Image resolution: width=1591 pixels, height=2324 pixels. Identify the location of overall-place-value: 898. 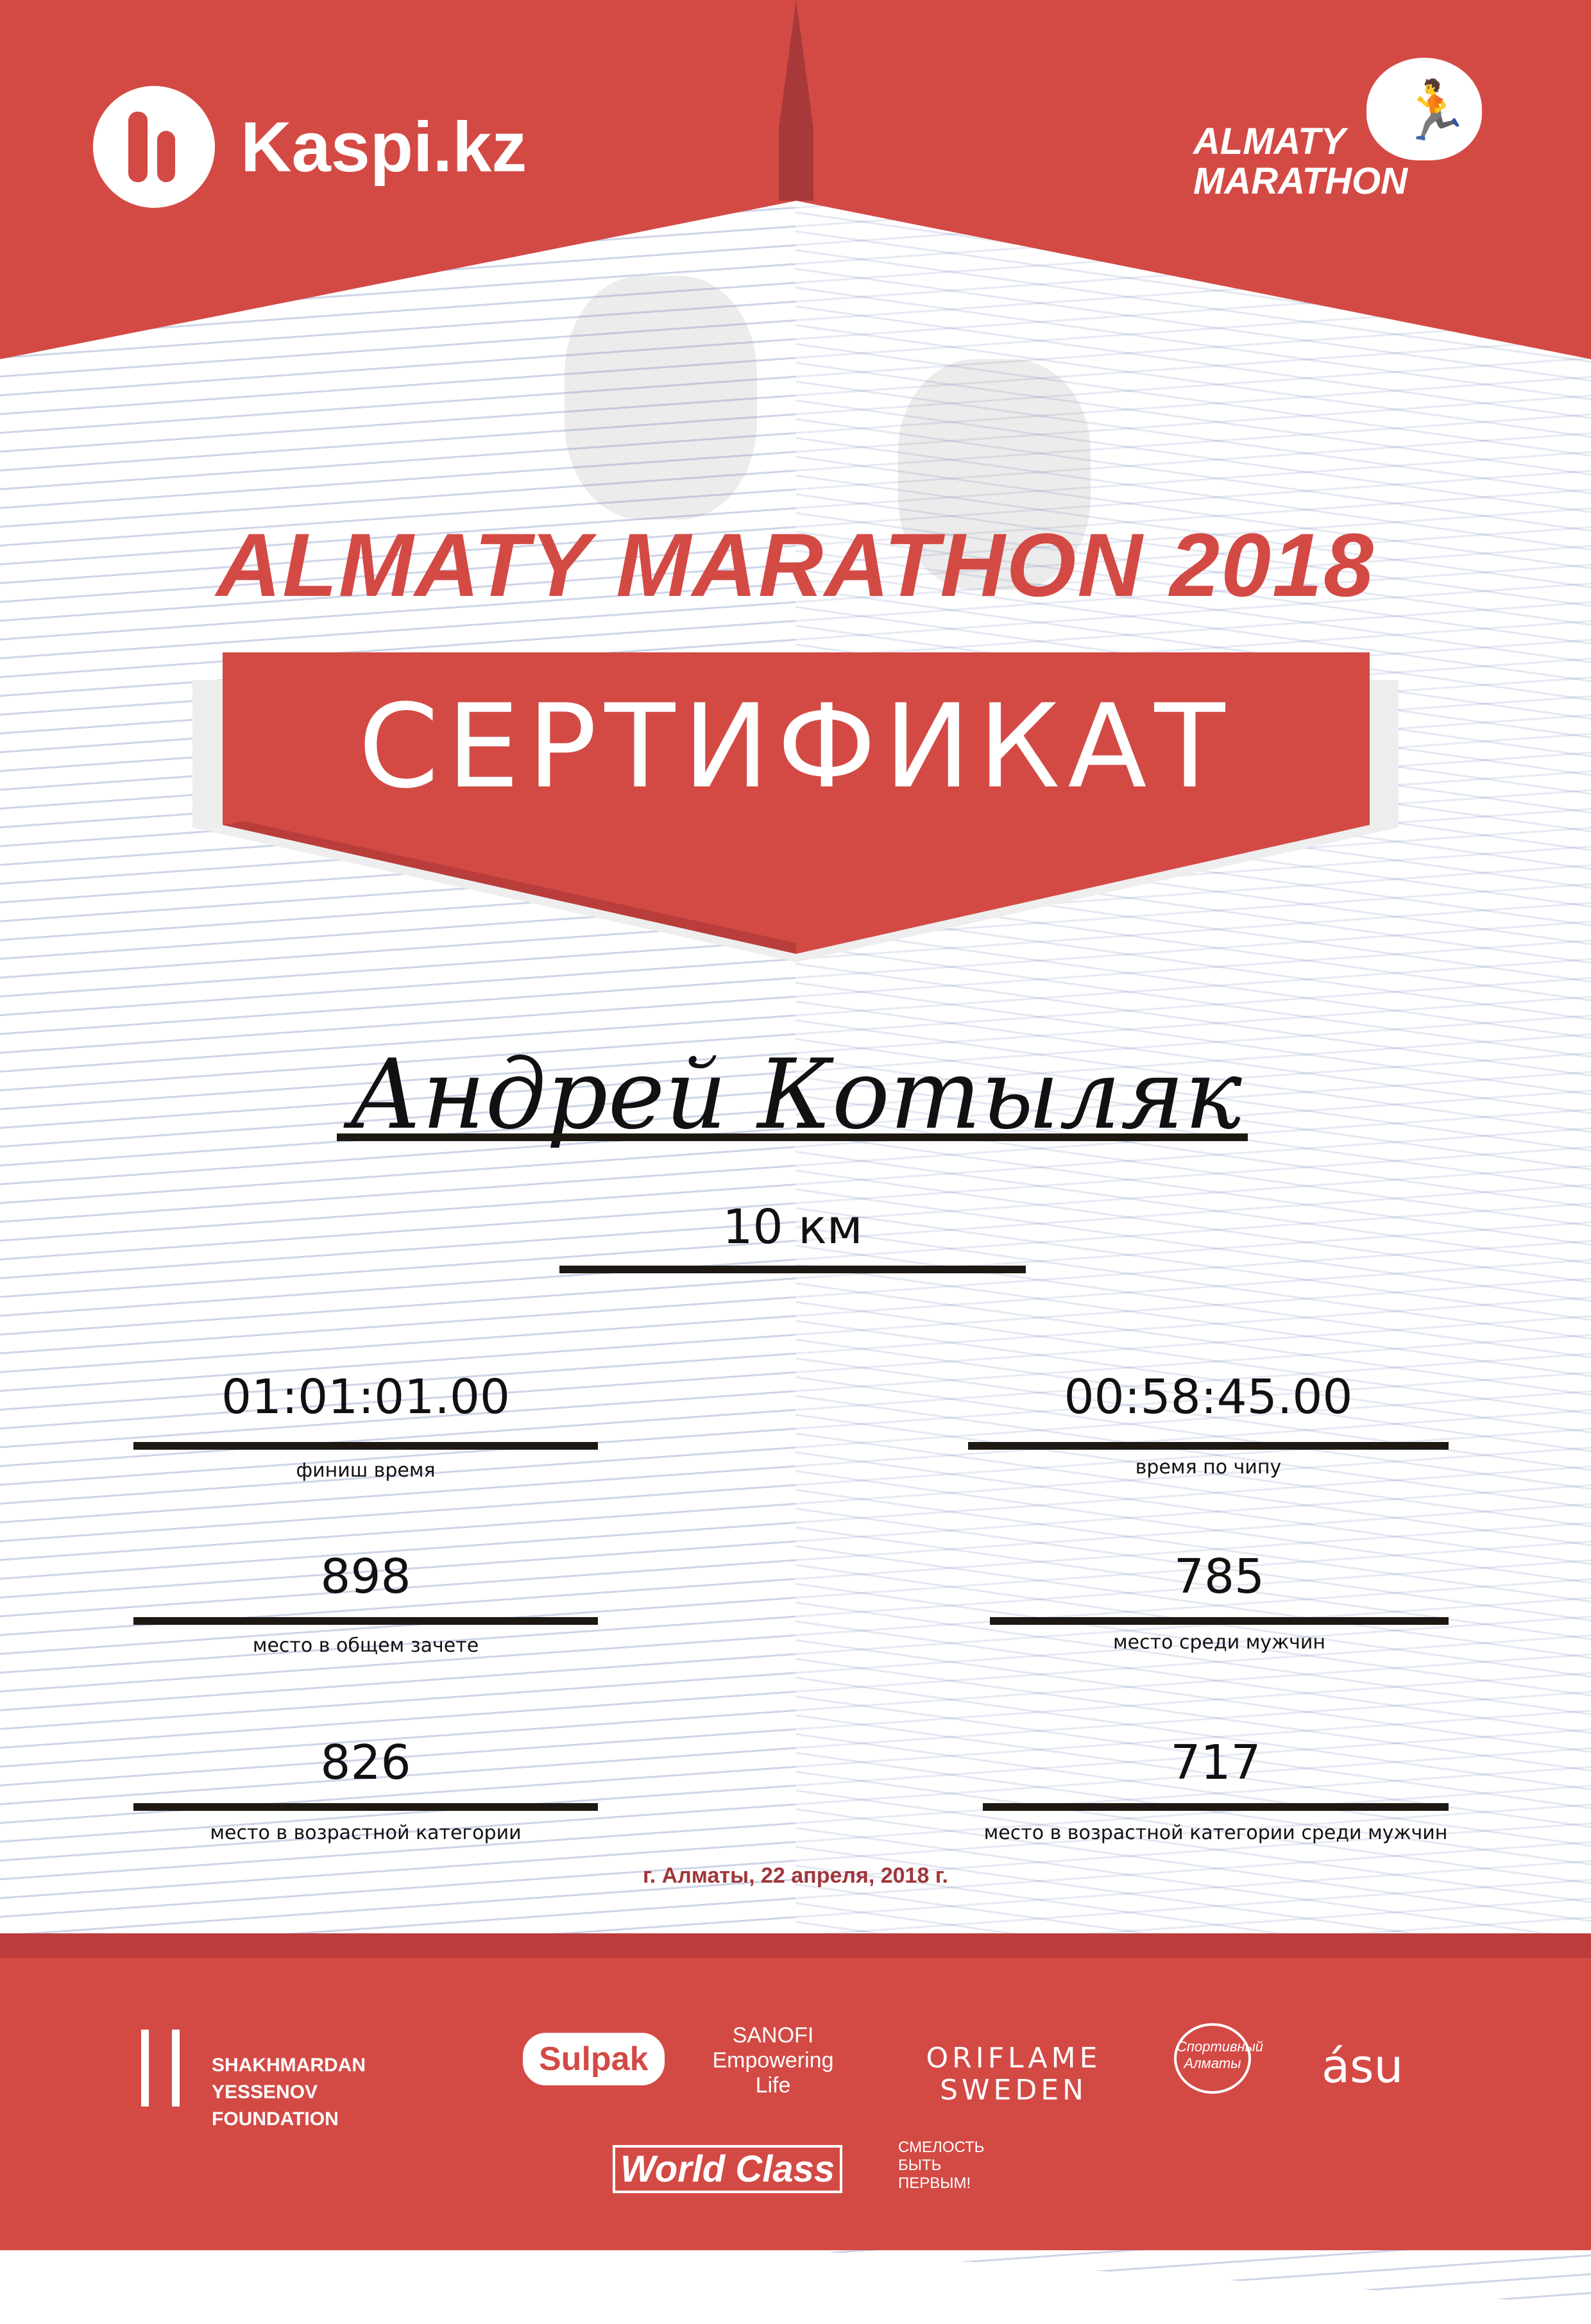
(365, 1576).